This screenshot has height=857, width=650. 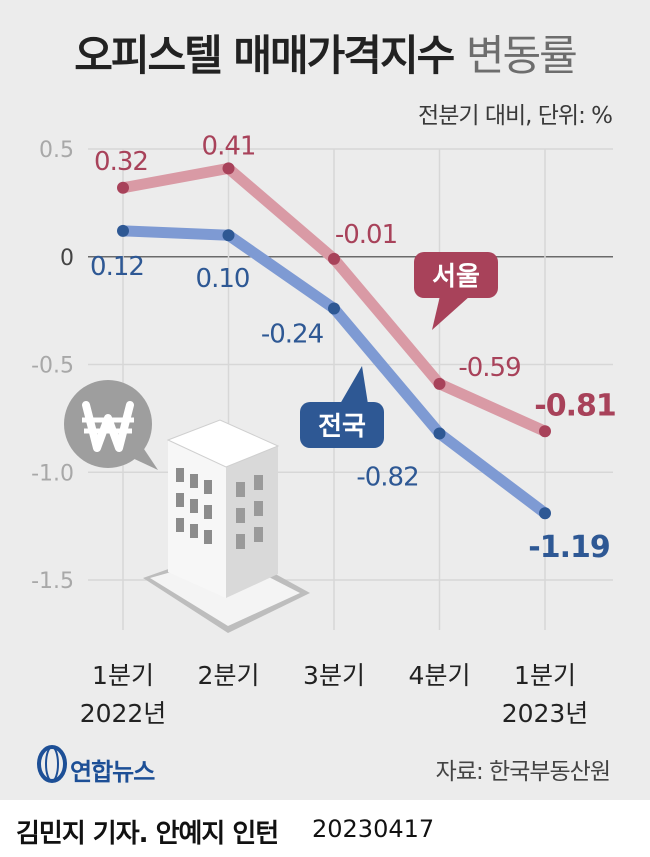 What do you see at coordinates (489, 368) in the screenshot?
I see `data-label-seoul: -0.59` at bounding box center [489, 368].